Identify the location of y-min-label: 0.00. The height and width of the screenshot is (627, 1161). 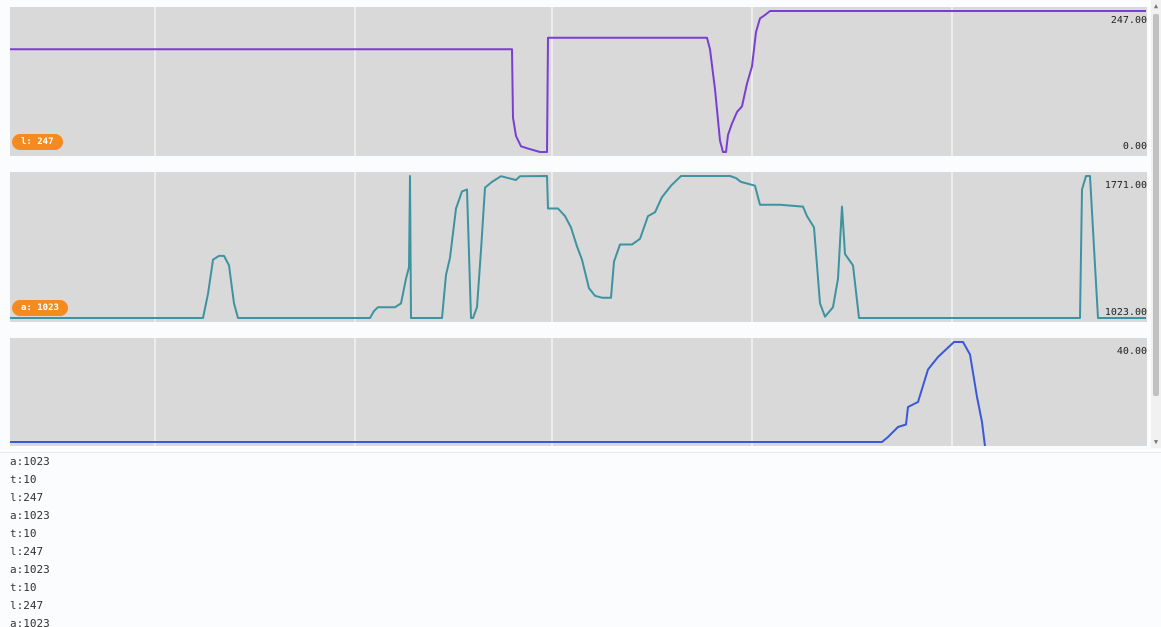
(1134, 146).